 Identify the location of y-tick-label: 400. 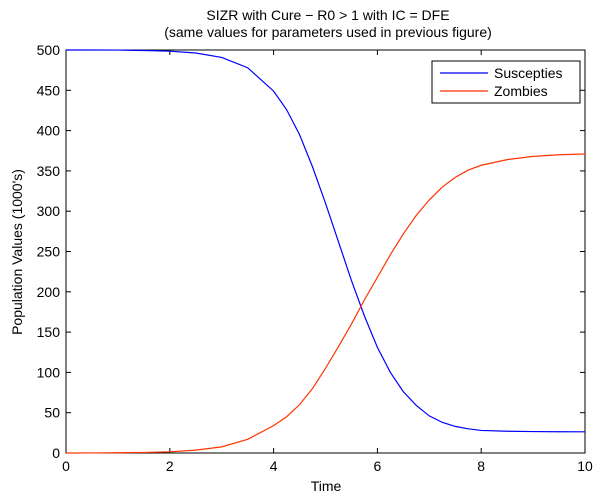
(49, 131).